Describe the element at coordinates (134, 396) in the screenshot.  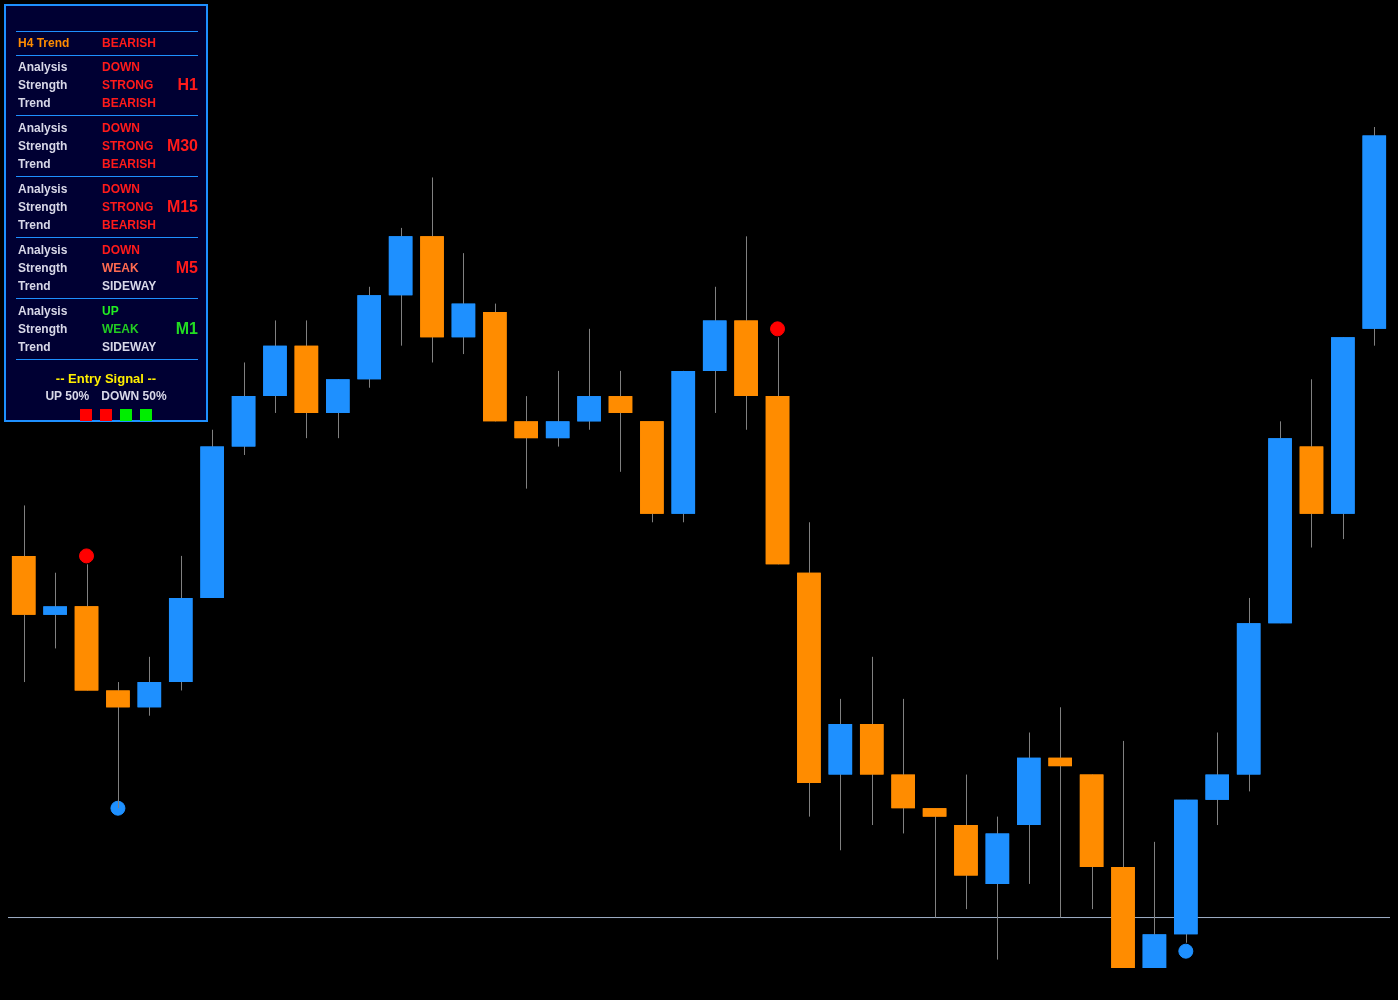
I see `annotation: DOWN 50%` at that location.